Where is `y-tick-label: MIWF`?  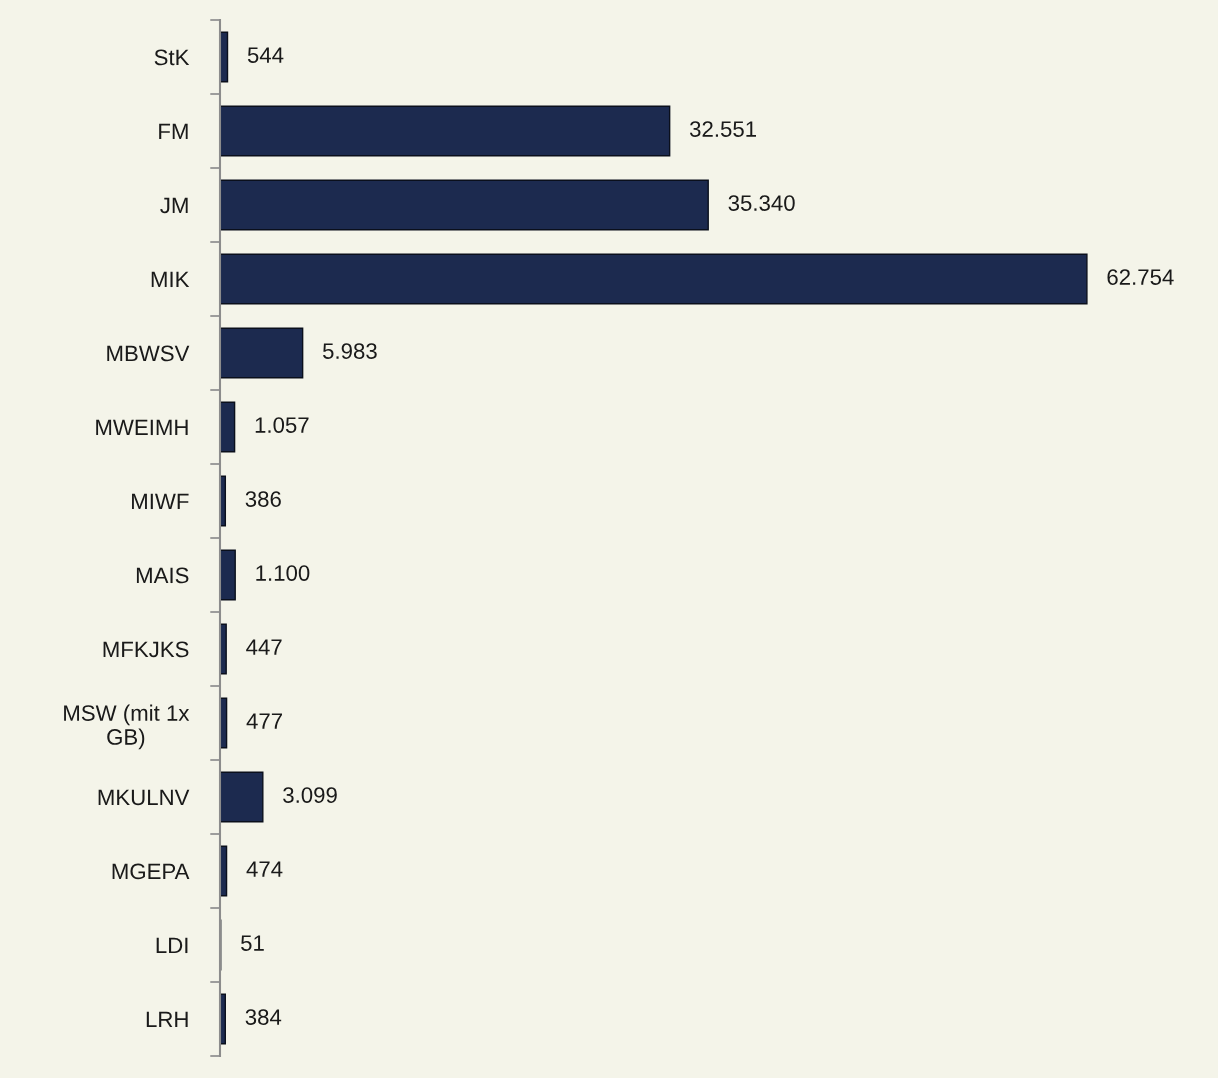
y-tick-label: MIWF is located at coordinates (160, 501).